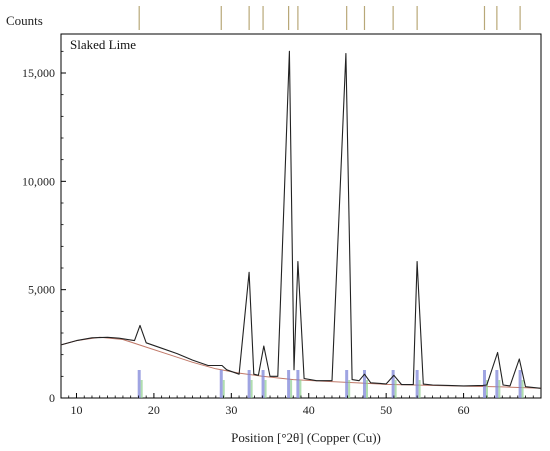 The height and width of the screenshot is (451, 550). I want to click on x-tick-label-10: 10, so click(76, 410).